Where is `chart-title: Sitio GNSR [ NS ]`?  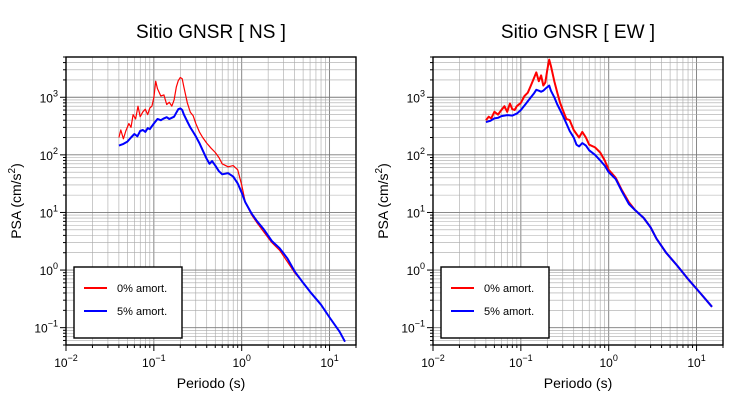
chart-title: Sitio GNSR [ NS ] is located at coordinates (211, 32).